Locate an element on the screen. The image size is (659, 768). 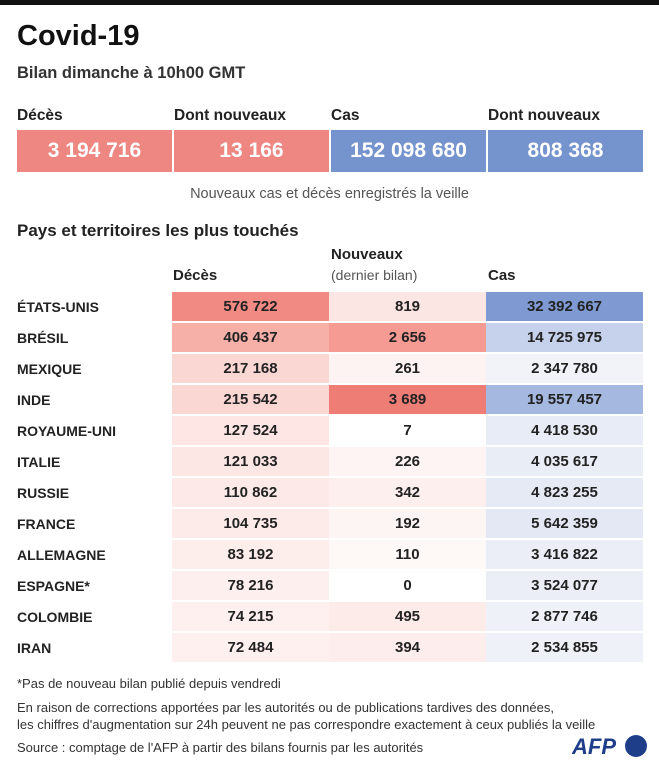
deaths-cell: 217 168 is located at coordinates (250, 368).